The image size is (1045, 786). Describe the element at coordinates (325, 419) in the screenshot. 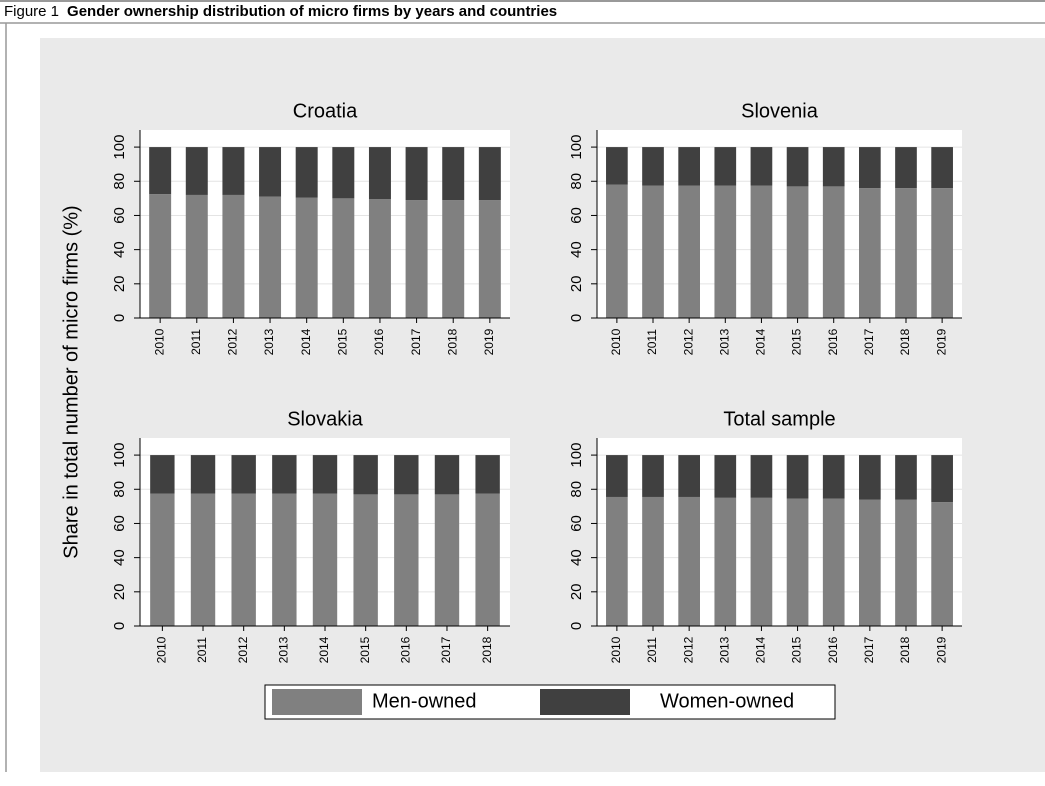

I see `panel-title: Slovakia` at that location.